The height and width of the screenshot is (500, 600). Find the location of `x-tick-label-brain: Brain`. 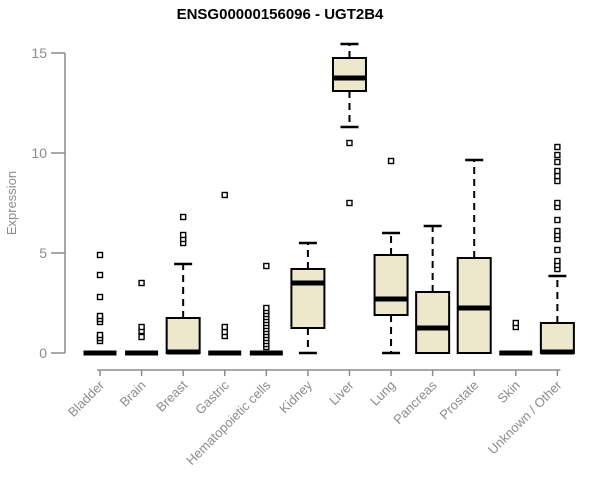

x-tick-label-brain: Brain is located at coordinates (133, 394).